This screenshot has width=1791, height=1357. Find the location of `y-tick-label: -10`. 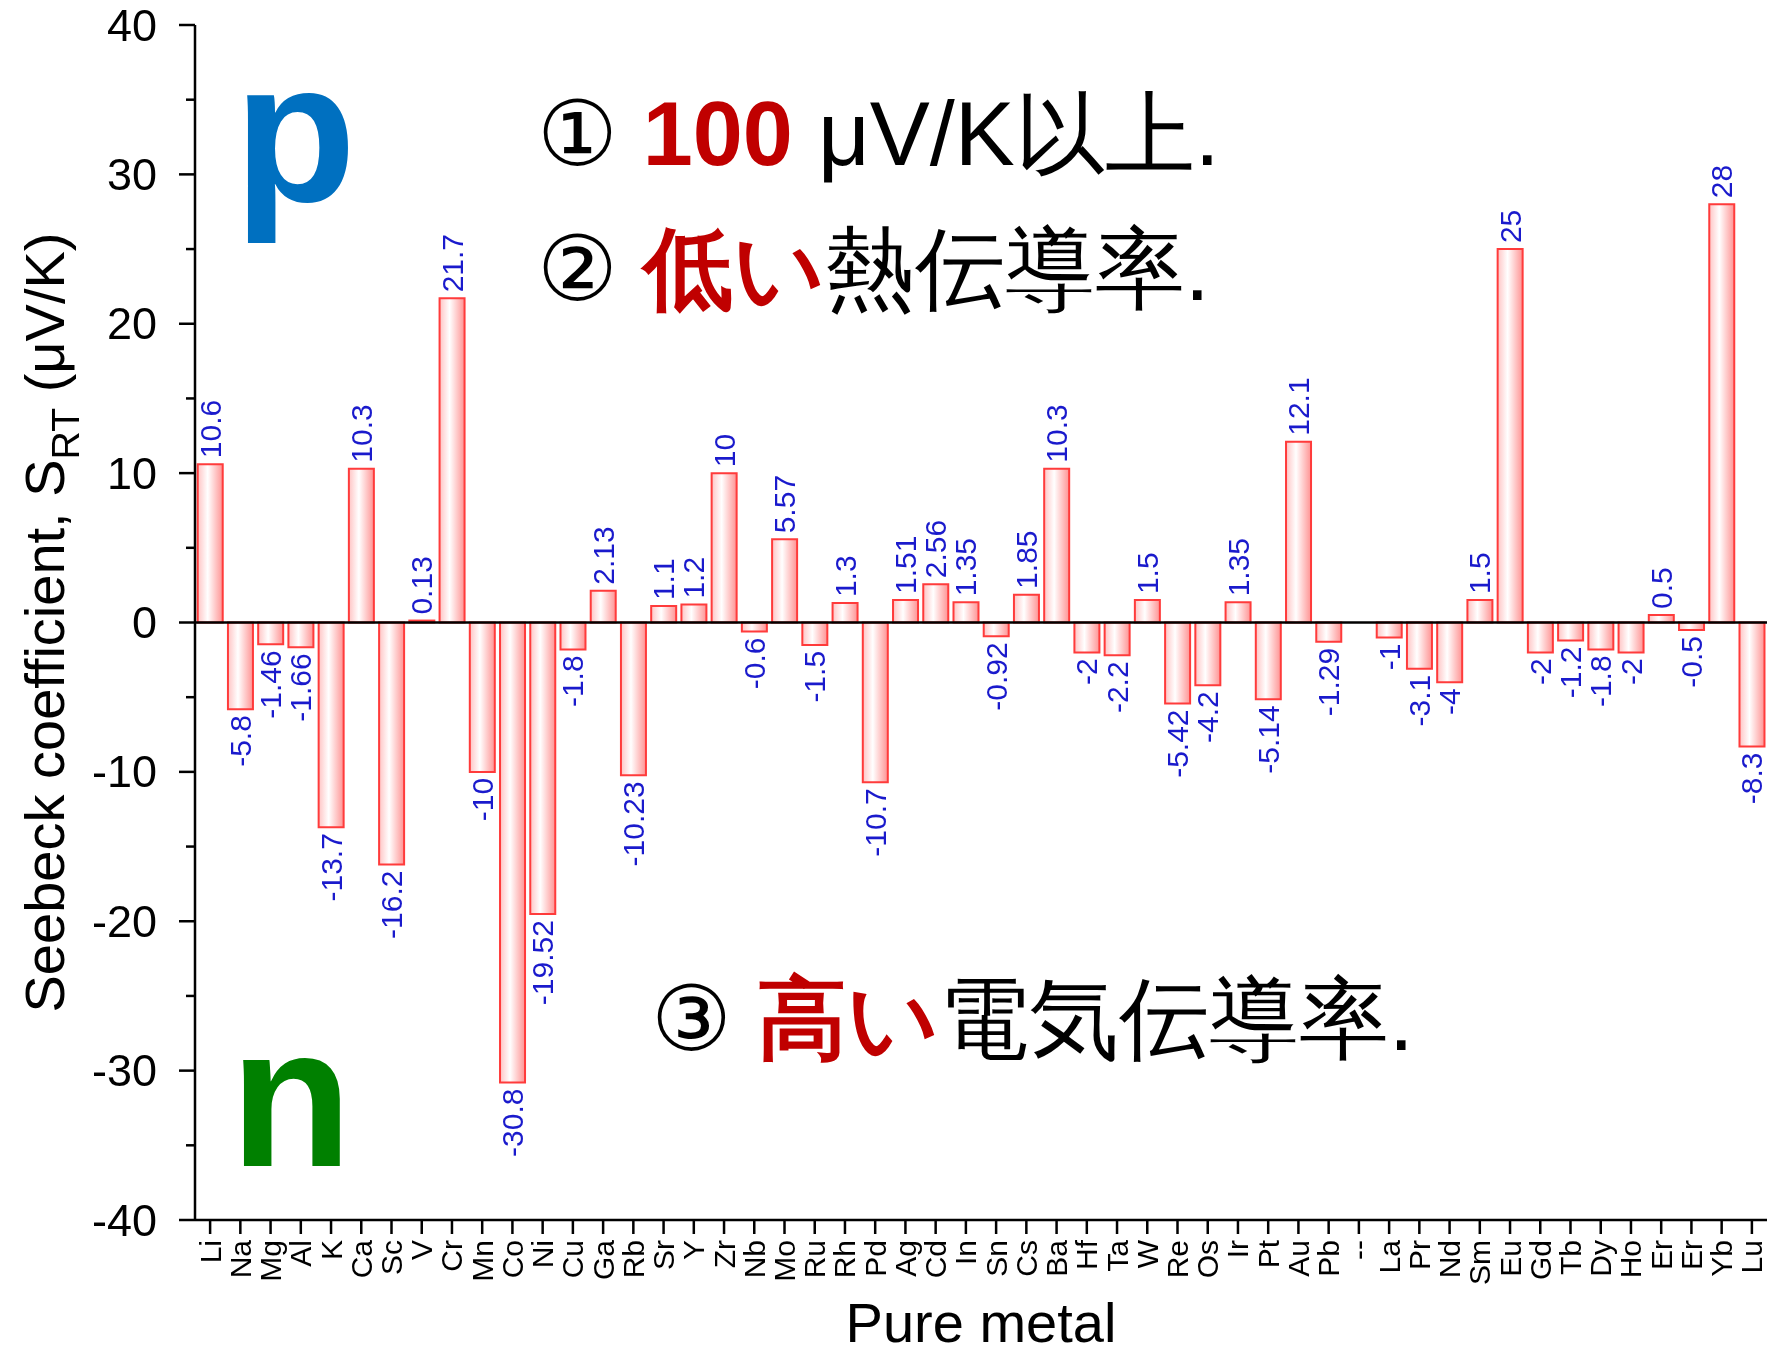

y-tick-label: -10 is located at coordinates (124, 772).